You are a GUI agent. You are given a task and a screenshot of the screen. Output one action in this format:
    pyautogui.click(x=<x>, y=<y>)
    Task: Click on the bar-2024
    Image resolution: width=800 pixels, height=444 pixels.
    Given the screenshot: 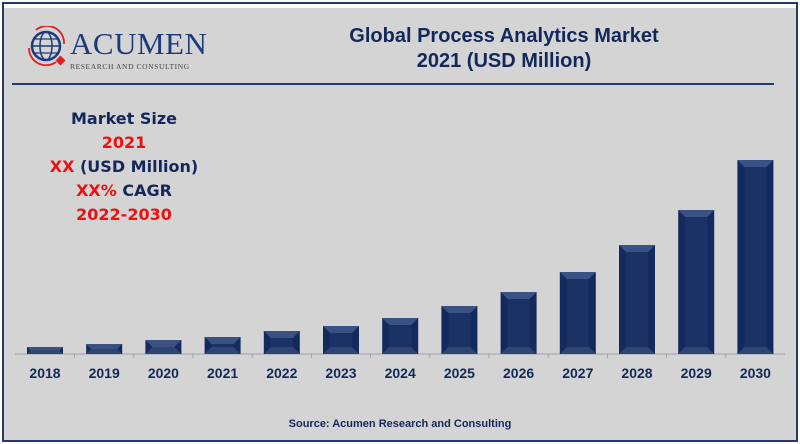 What is the action you would take?
    pyautogui.click(x=400, y=336)
    